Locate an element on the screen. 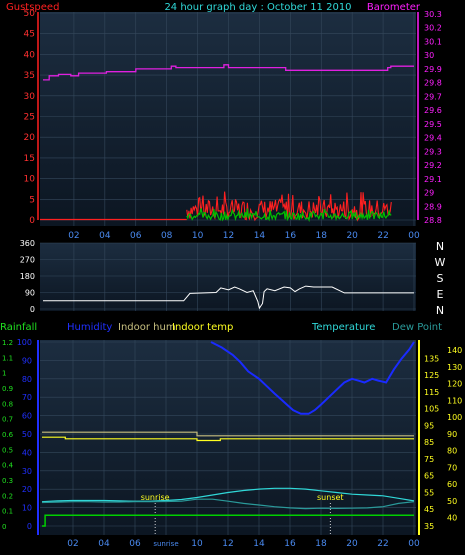 The height and width of the screenshot is (555, 465). gustspeed-tick-label: 45 is located at coordinates (29, 35).